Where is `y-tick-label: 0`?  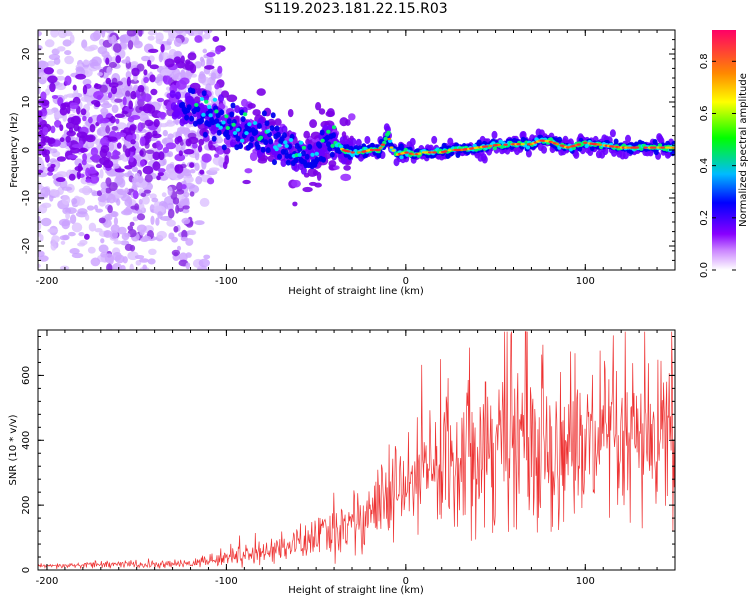 y-tick-label: 0 is located at coordinates (26, 570).